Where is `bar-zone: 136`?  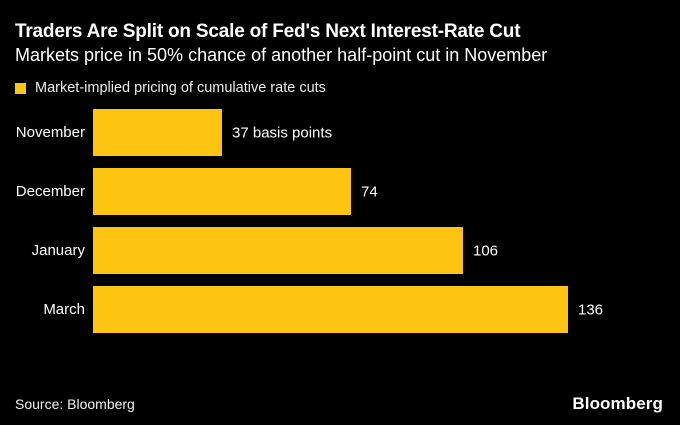
bar-zone: 136 is located at coordinates (379, 309).